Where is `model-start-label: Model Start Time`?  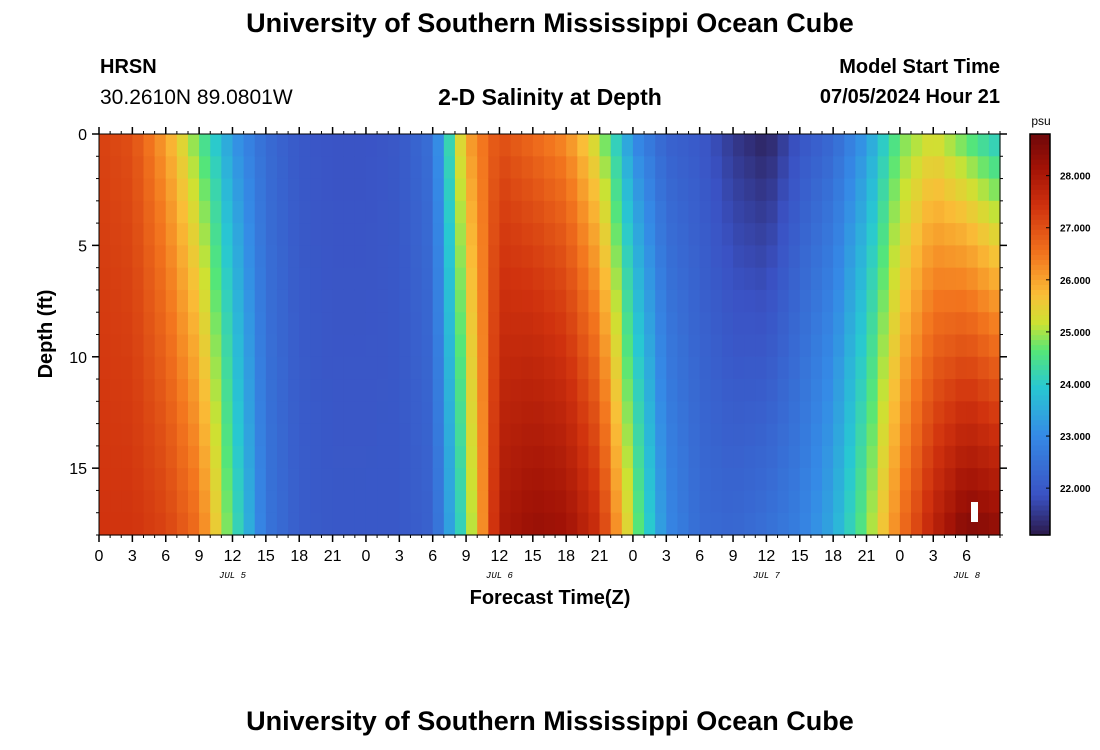 model-start-label: Model Start Time is located at coordinates (919, 67).